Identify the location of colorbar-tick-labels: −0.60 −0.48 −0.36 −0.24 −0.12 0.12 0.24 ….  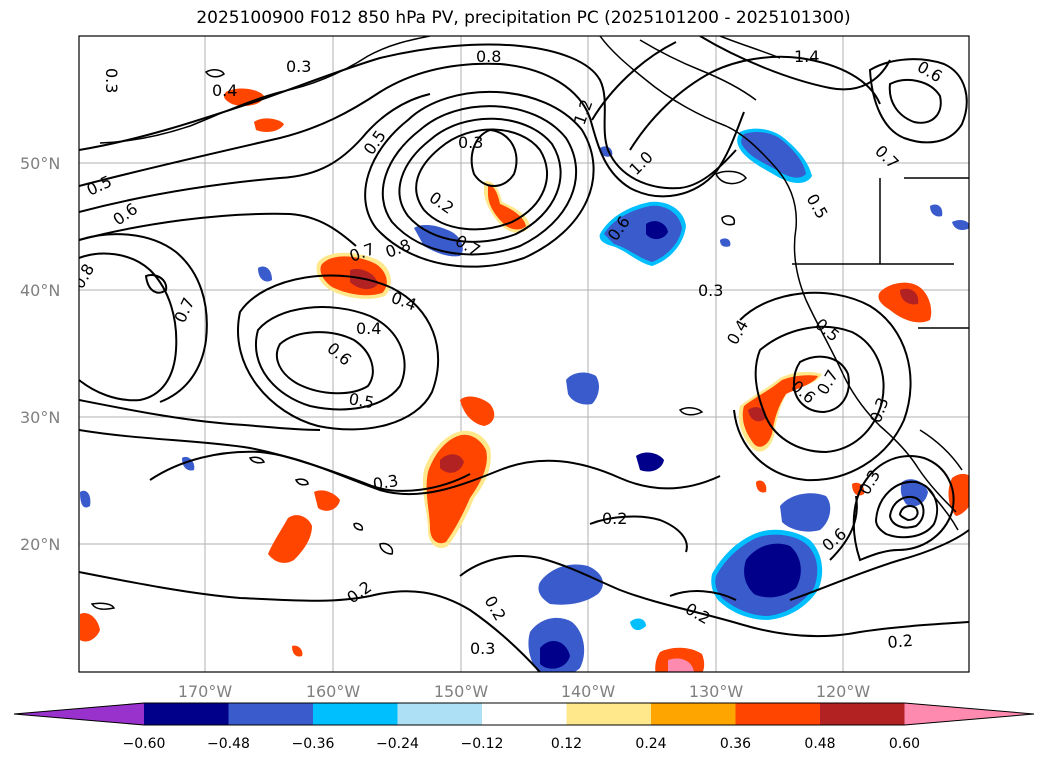
(522, 744).